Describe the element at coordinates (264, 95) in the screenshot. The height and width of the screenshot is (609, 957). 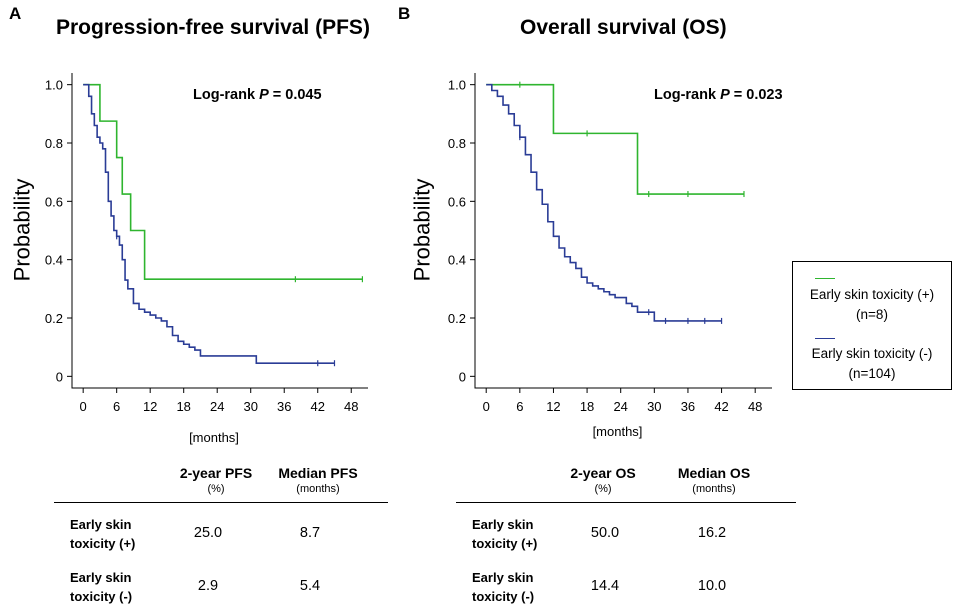
I see `chart-pfs-logrank-p: P` at that location.